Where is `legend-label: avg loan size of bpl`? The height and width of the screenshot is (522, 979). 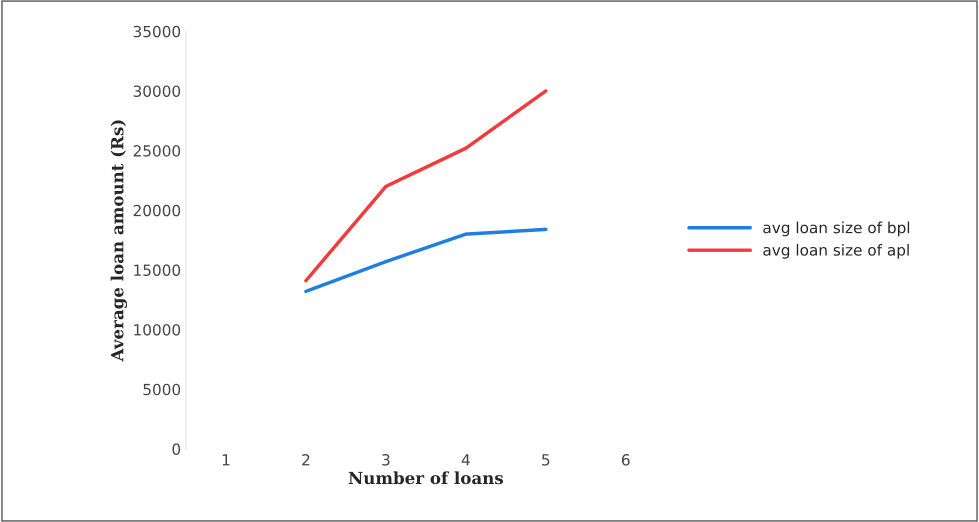
legend-label: avg loan size of bpl is located at coordinates (836, 229).